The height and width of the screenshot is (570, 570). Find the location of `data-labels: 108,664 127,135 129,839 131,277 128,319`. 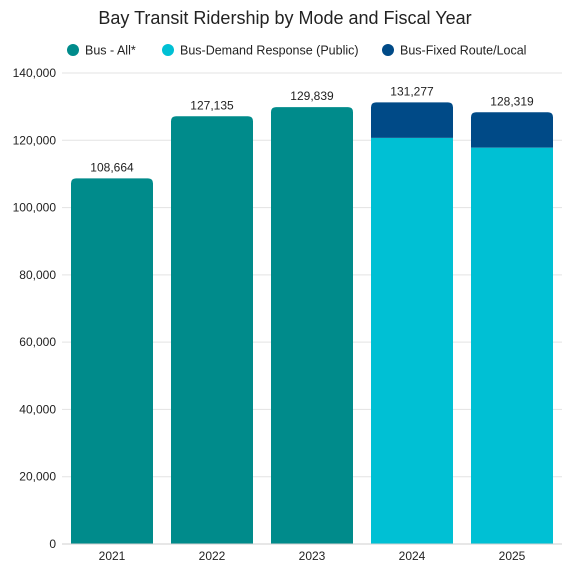

data-labels: 108,664 127,135 129,839 131,277 128,319 is located at coordinates (312, 129).